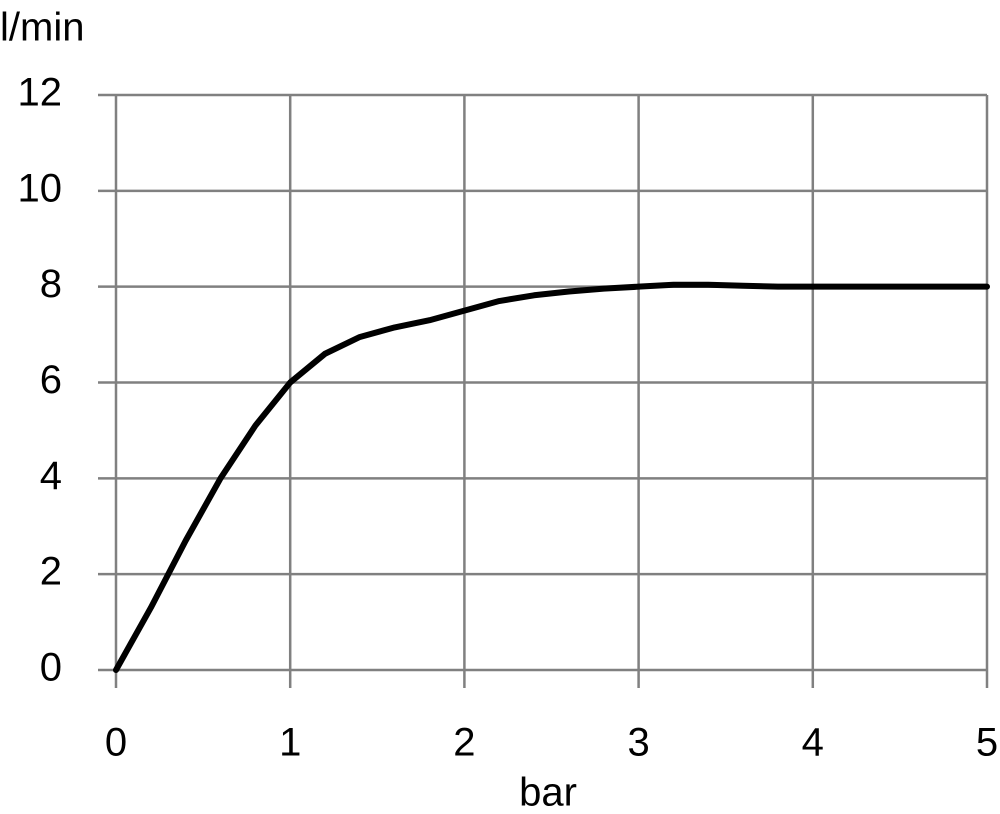  Describe the element at coordinates (813, 743) in the screenshot. I see `x-tick-label: 4` at that location.